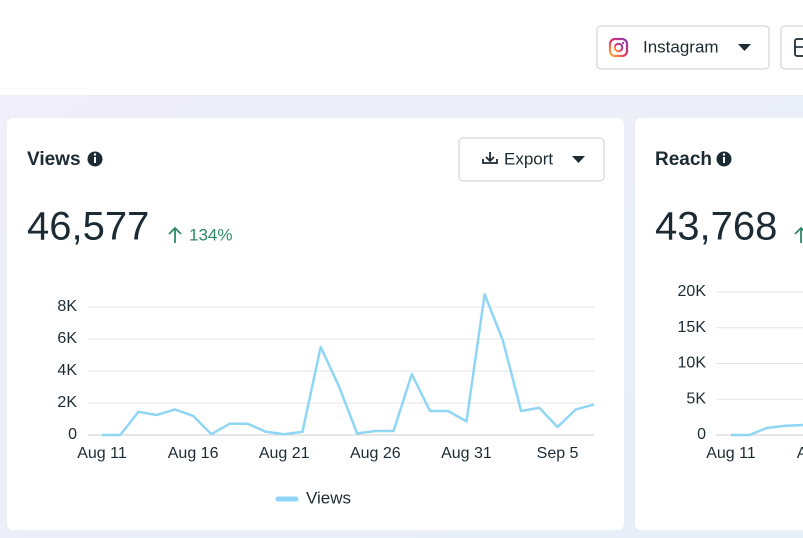 The height and width of the screenshot is (538, 803). Describe the element at coordinates (284, 453) in the screenshot. I see `x-tick-label: Aug 21` at that location.